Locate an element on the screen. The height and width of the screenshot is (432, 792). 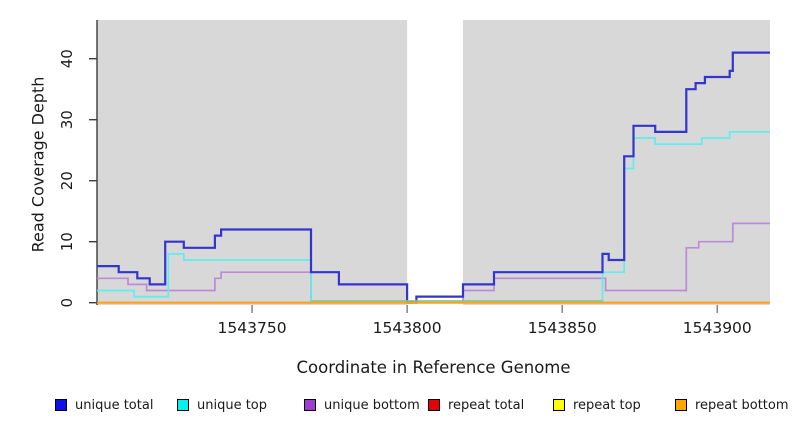
y-tick-label: 20 is located at coordinates (67, 180).